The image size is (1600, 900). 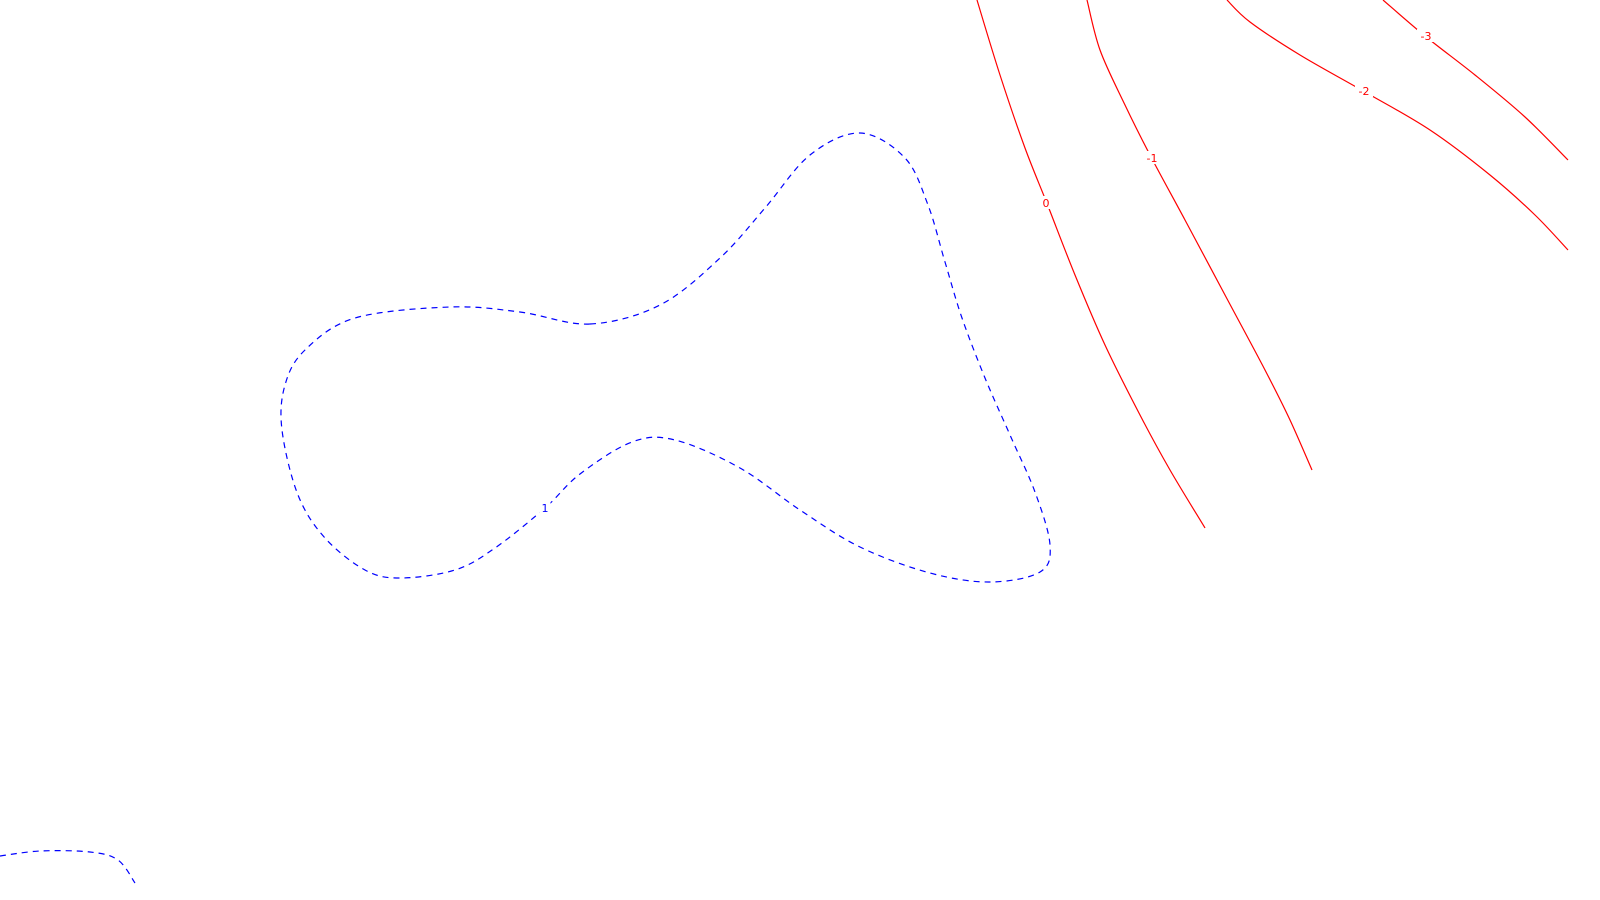 I want to click on contour-label-level-0: 0, so click(x=1046, y=203).